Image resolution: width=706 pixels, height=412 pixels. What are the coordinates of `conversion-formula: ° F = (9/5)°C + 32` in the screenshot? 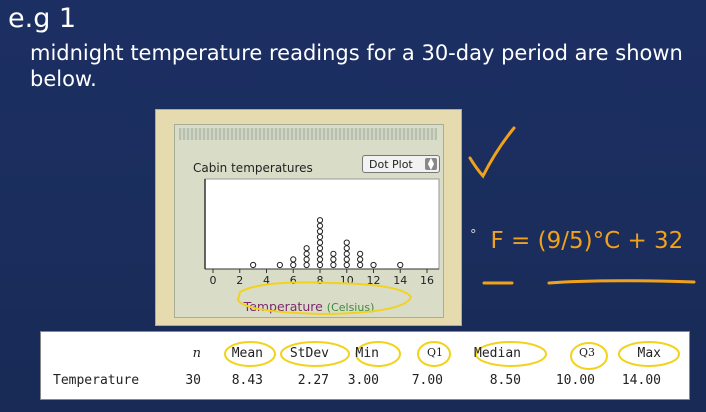 It's located at (576, 241).